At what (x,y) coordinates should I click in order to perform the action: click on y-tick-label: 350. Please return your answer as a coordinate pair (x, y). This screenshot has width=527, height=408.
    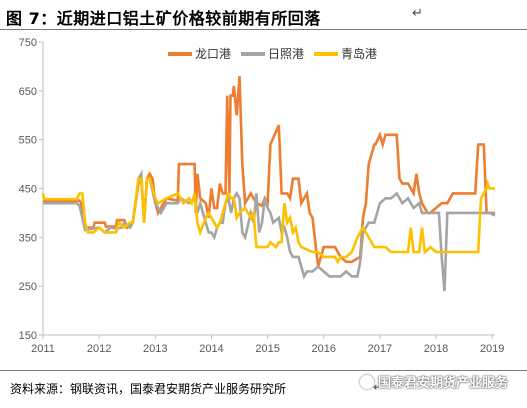
    Looking at the image, I should click on (28, 238).